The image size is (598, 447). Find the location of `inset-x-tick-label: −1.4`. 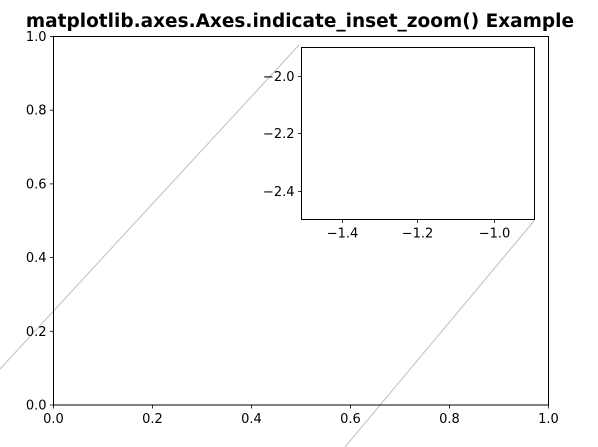

inset-x-tick-label: −1.4 is located at coordinates (343, 234).